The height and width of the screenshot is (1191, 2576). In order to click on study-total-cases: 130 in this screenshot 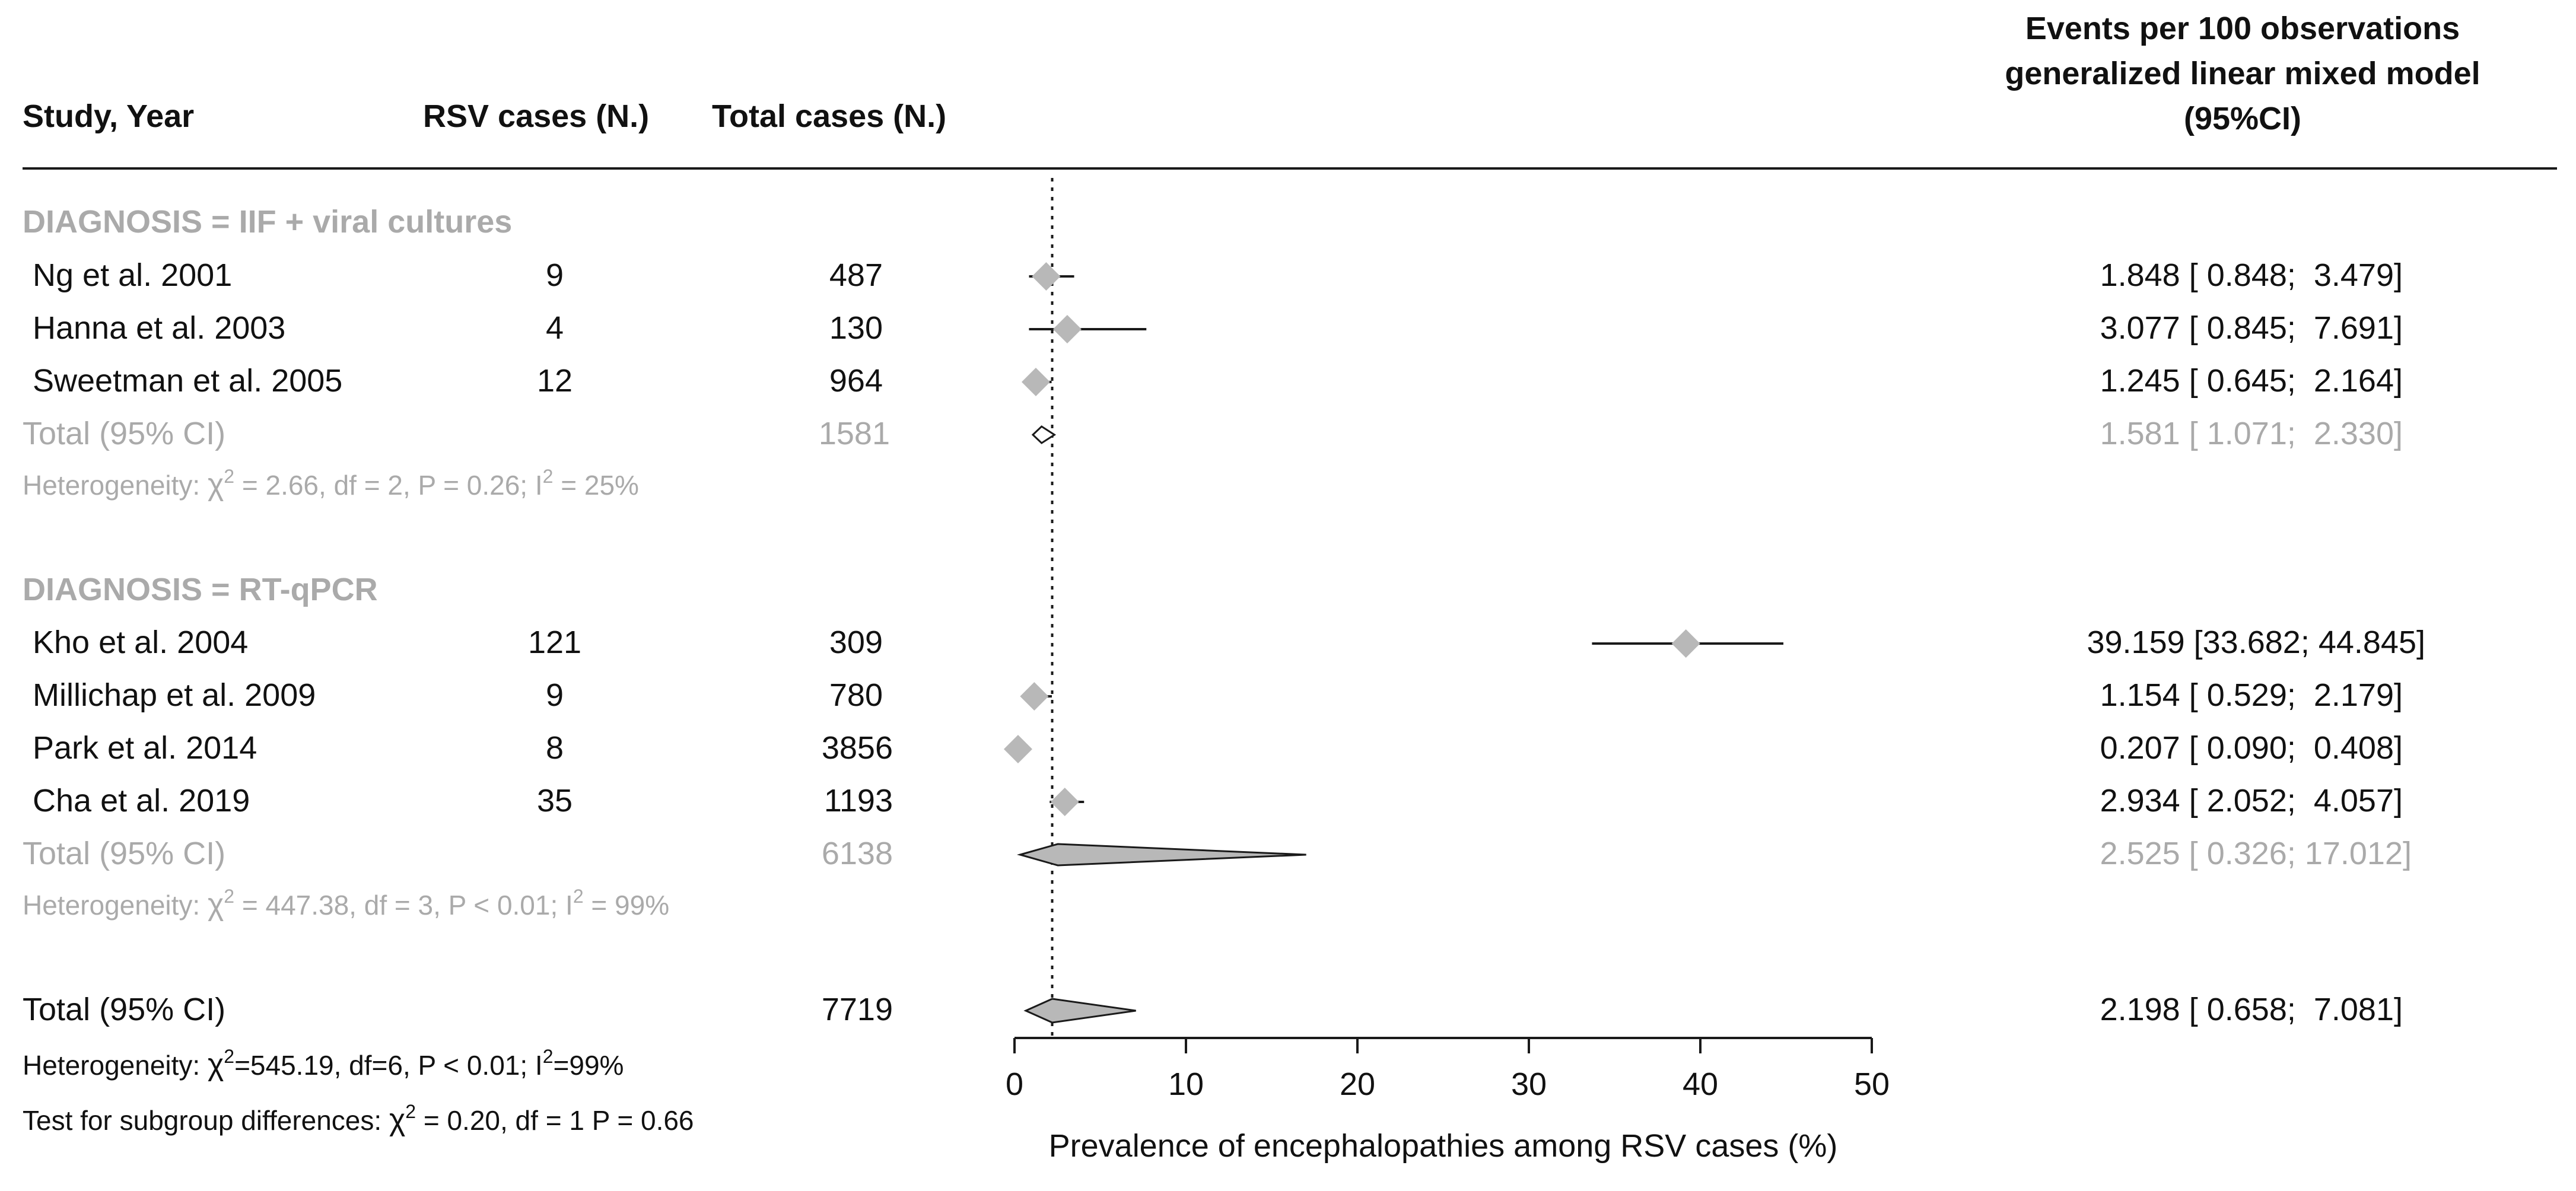, I will do `click(856, 328)`.